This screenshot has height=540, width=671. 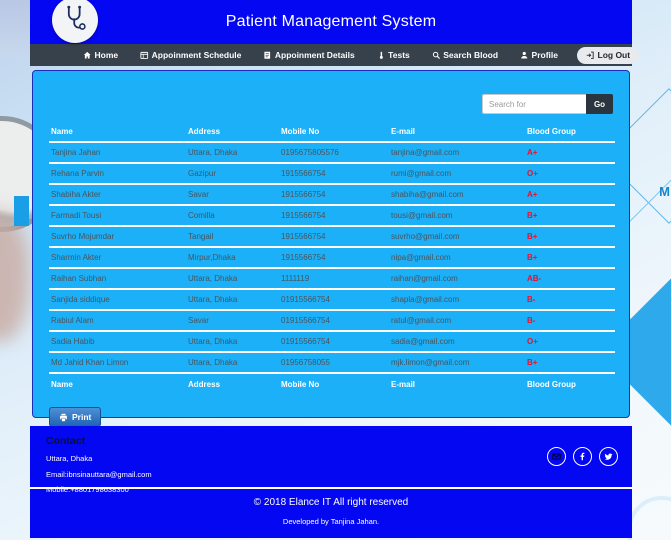 I want to click on print-button-label: Print, so click(x=82, y=417).